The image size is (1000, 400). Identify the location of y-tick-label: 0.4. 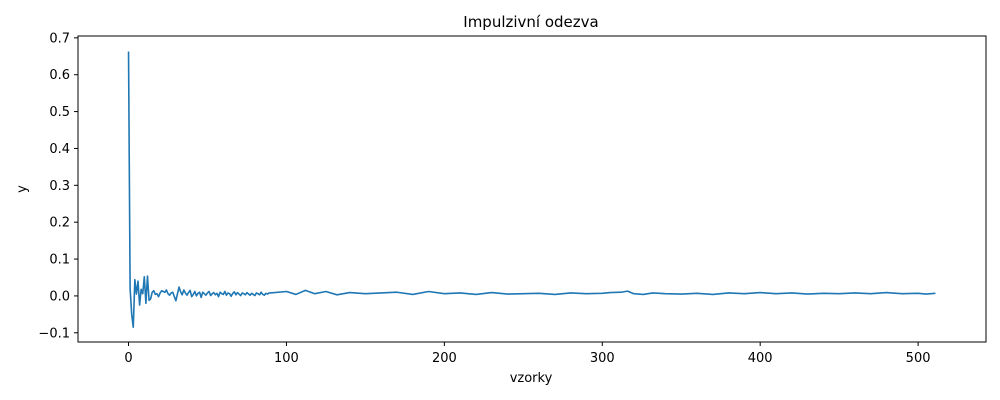
(59, 149).